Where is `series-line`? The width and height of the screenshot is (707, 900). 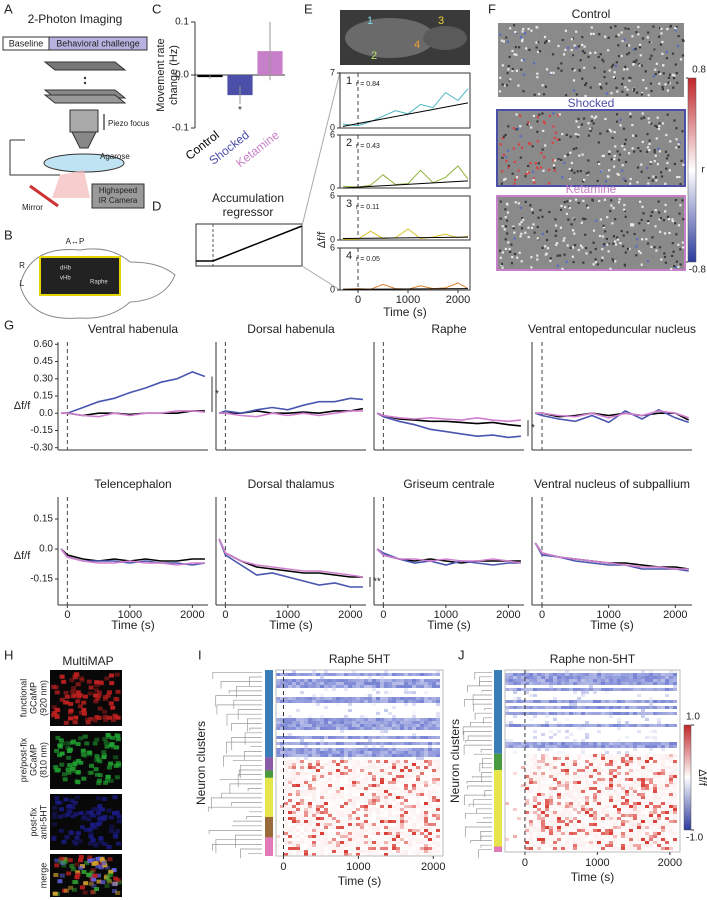
series-line is located at coordinates (405, 237).